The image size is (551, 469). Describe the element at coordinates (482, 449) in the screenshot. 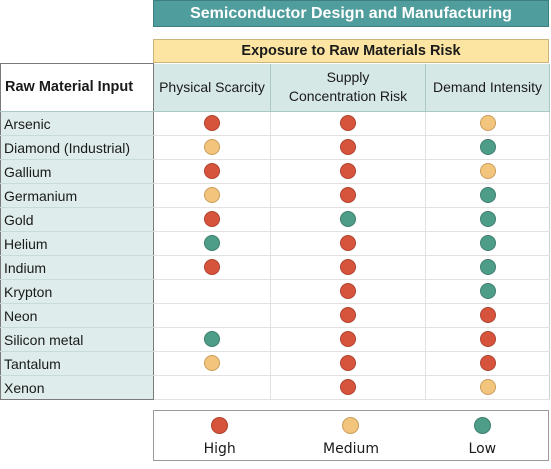

I see `legend-label-low: Low` at that location.